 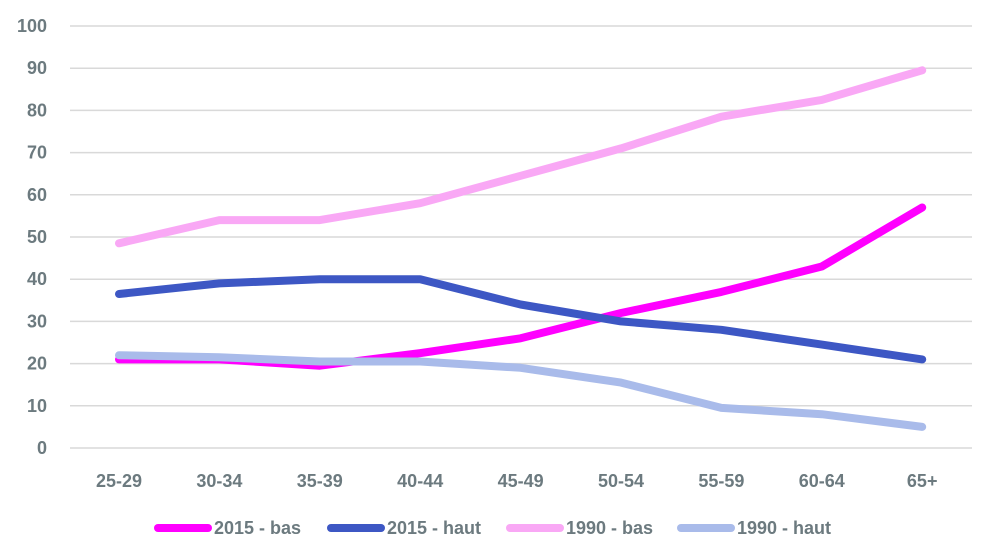 I want to click on y-tick-label: 20, so click(x=37, y=364).